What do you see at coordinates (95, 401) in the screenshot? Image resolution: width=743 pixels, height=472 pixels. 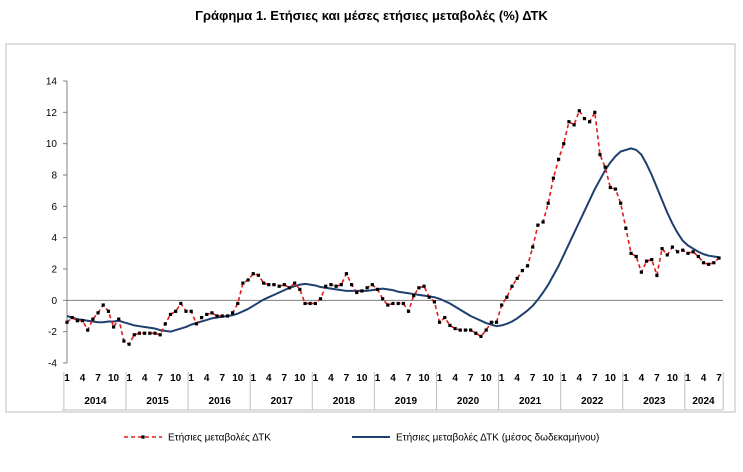 I see `x-year-label: 2014` at bounding box center [95, 401].